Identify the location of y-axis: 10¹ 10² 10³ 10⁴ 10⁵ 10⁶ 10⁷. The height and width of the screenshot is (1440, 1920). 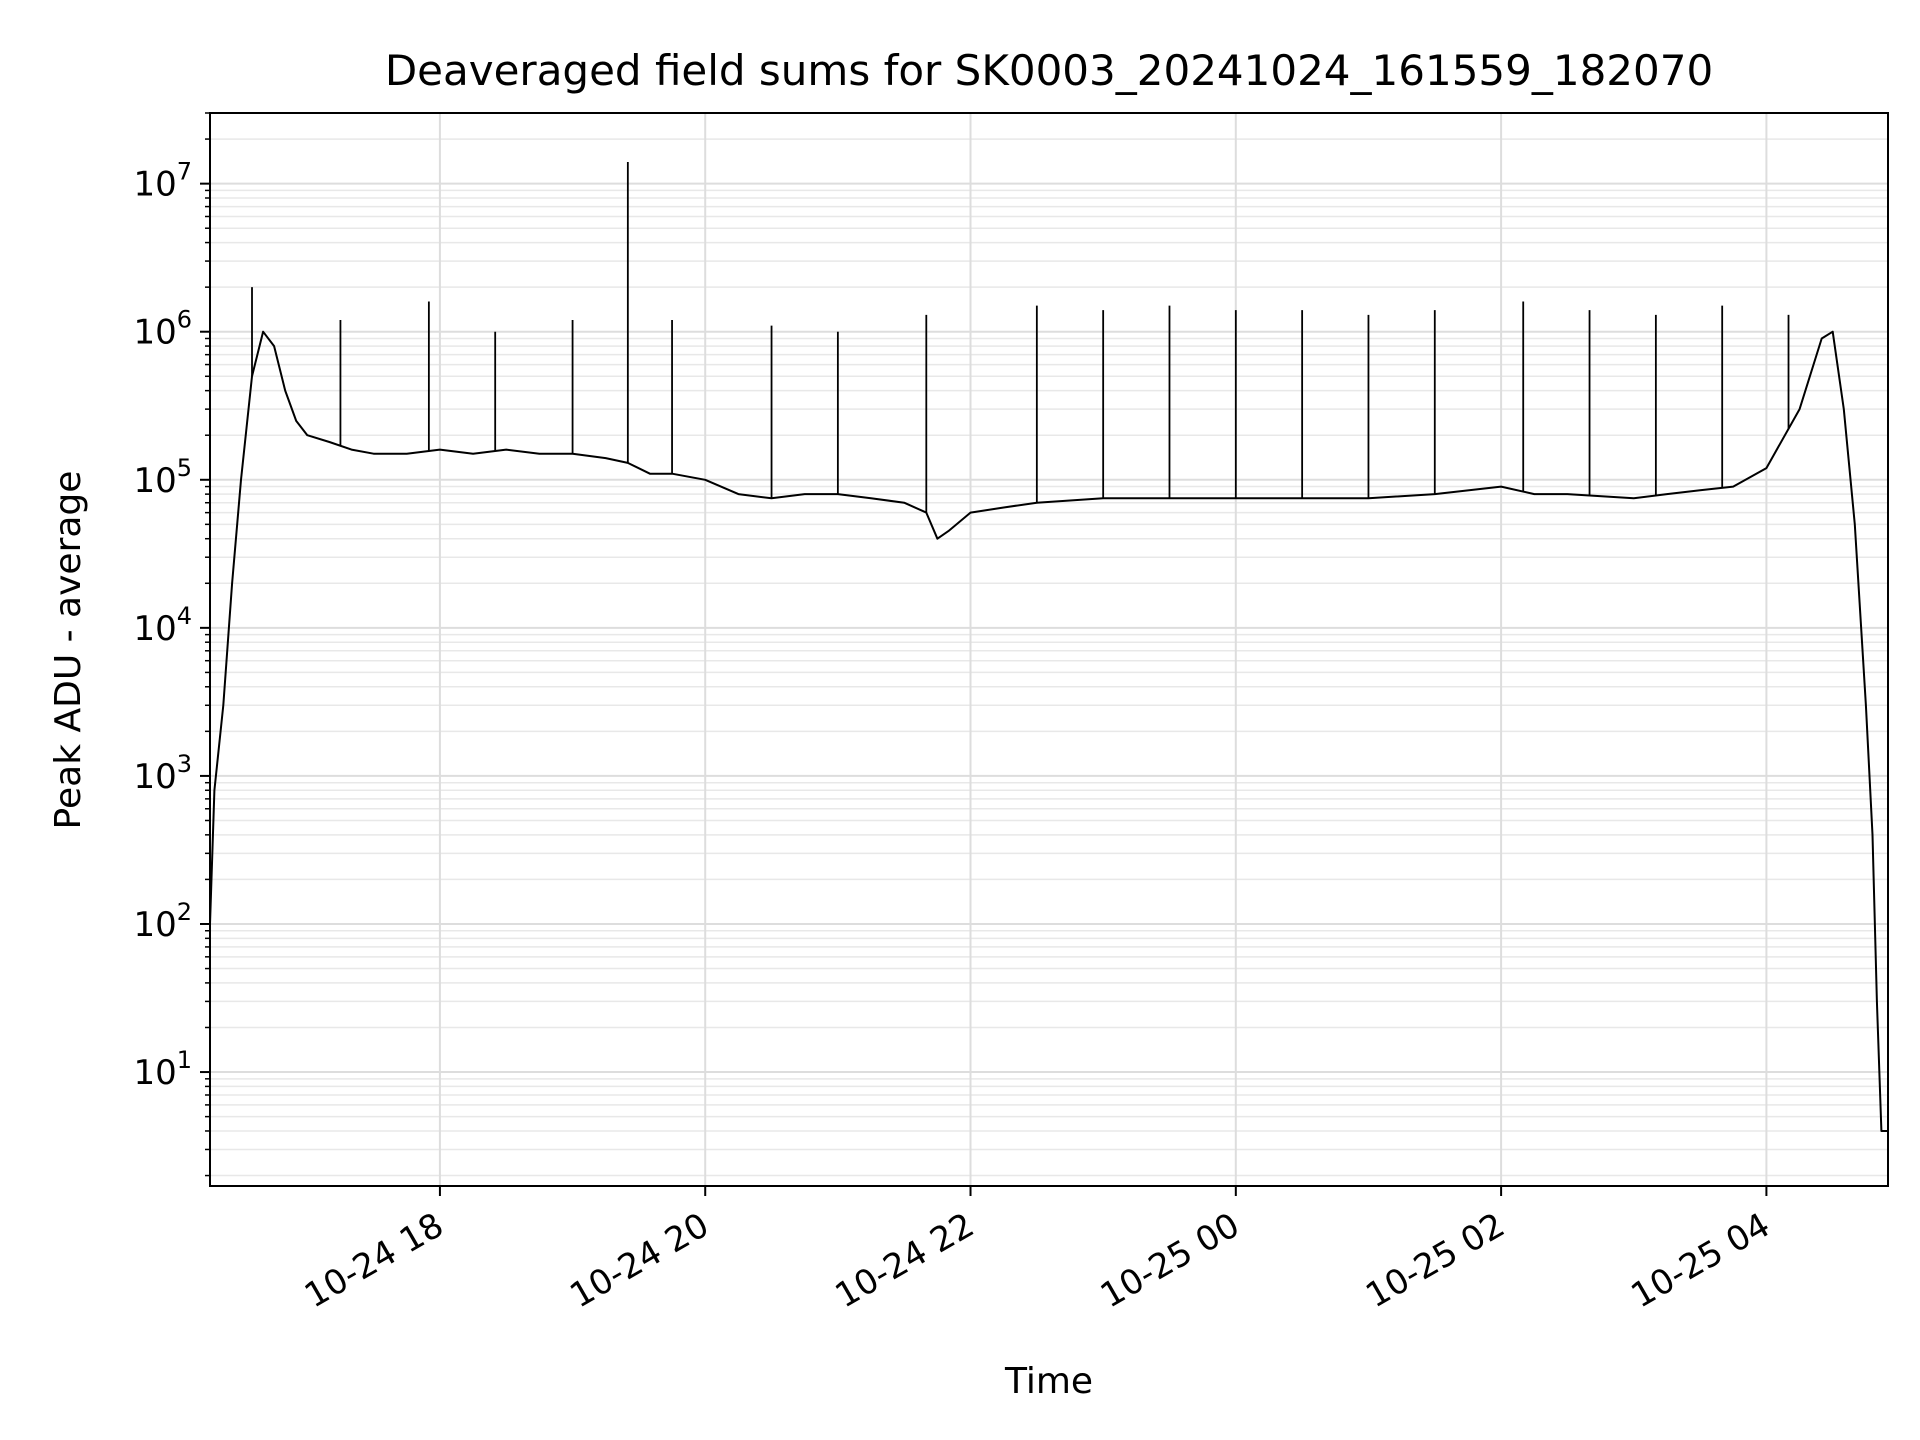
(171, 644).